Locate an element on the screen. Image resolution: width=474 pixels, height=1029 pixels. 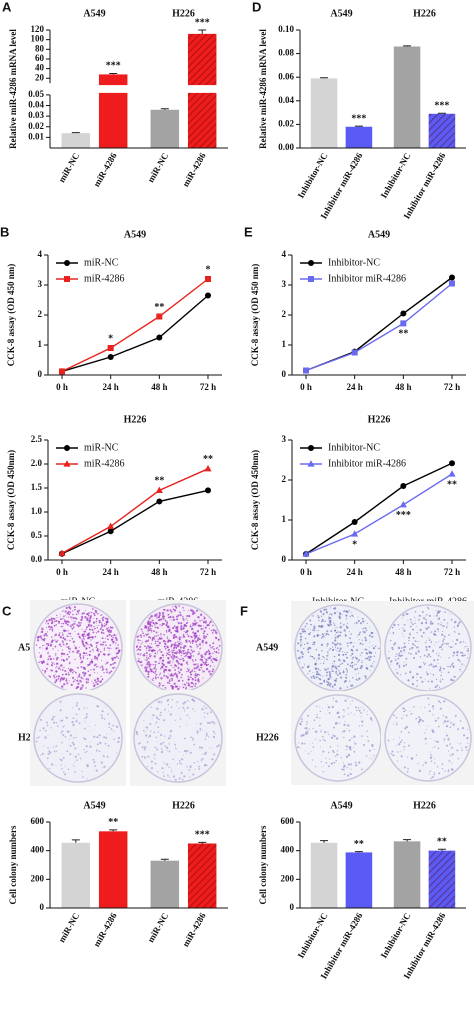
annotation: *** is located at coordinates (441, 105).